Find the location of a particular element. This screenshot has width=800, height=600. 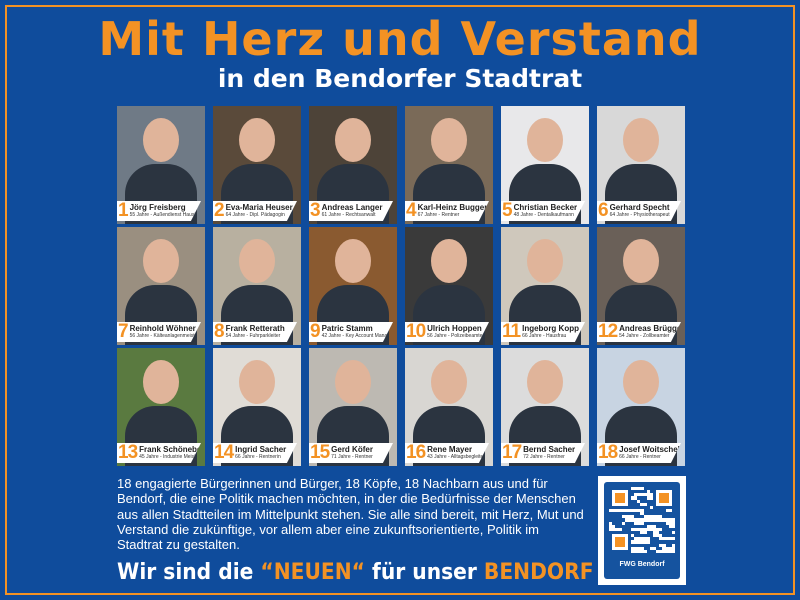

candidate-caption: 14 Ingrid Sacher 66 Jahre - Rentnerin is located at coordinates (255, 453).